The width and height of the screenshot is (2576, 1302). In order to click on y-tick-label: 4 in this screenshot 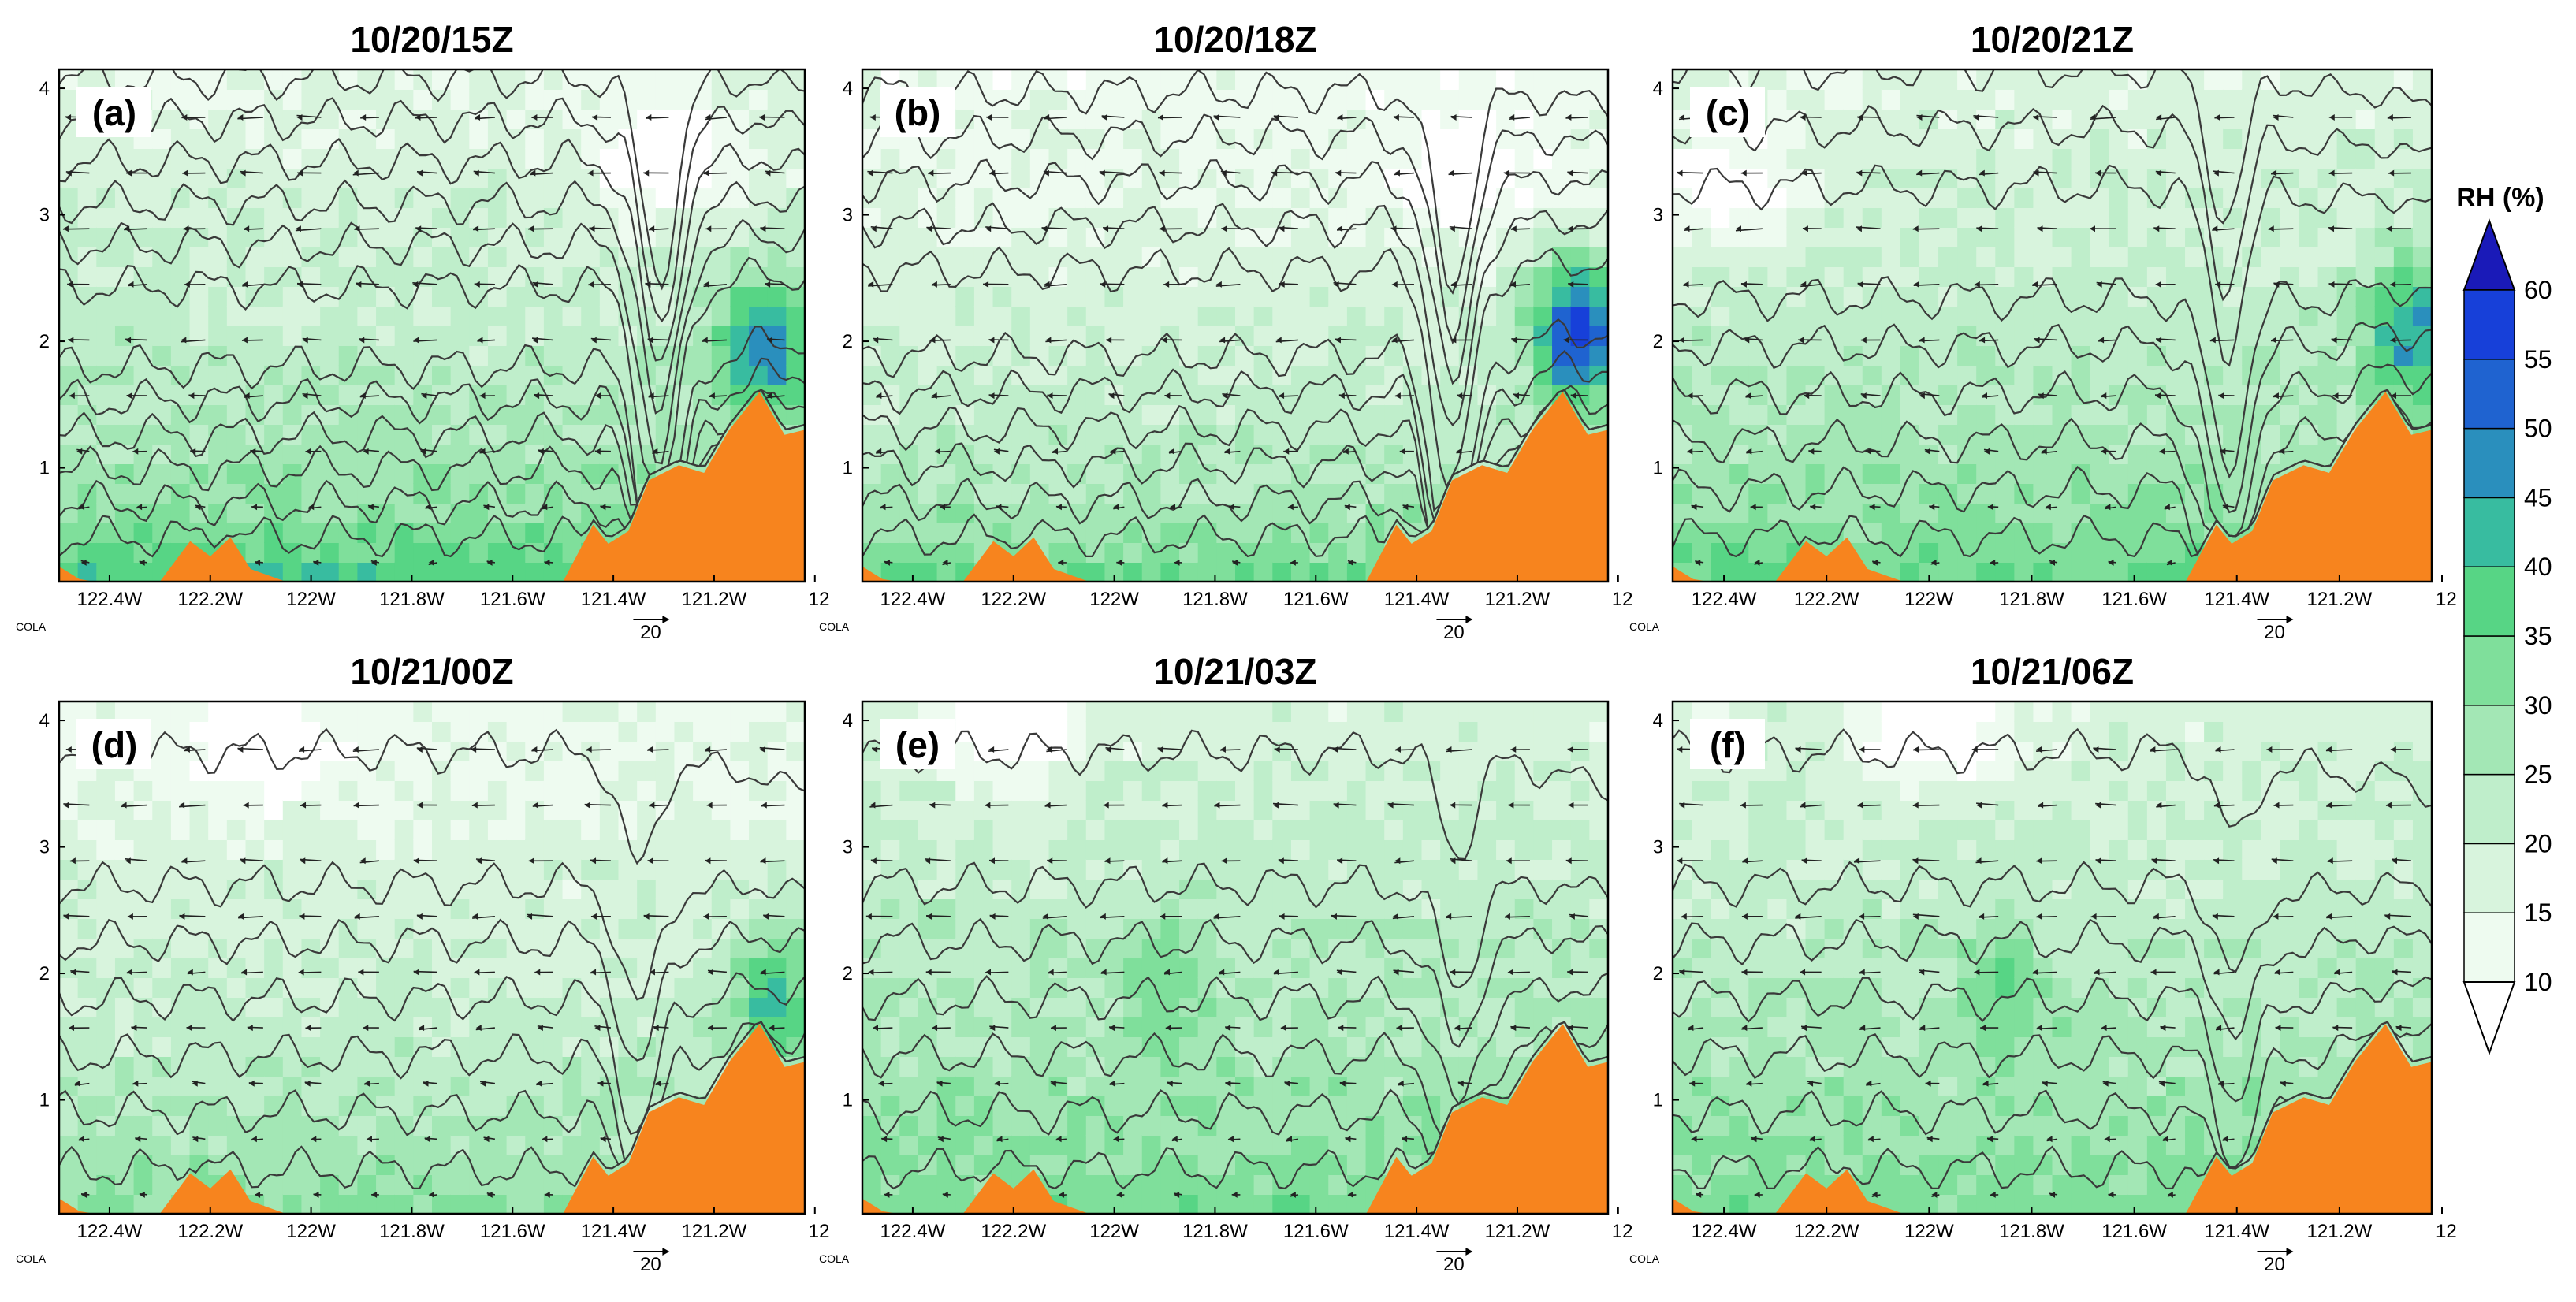, I will do `click(1658, 88)`.